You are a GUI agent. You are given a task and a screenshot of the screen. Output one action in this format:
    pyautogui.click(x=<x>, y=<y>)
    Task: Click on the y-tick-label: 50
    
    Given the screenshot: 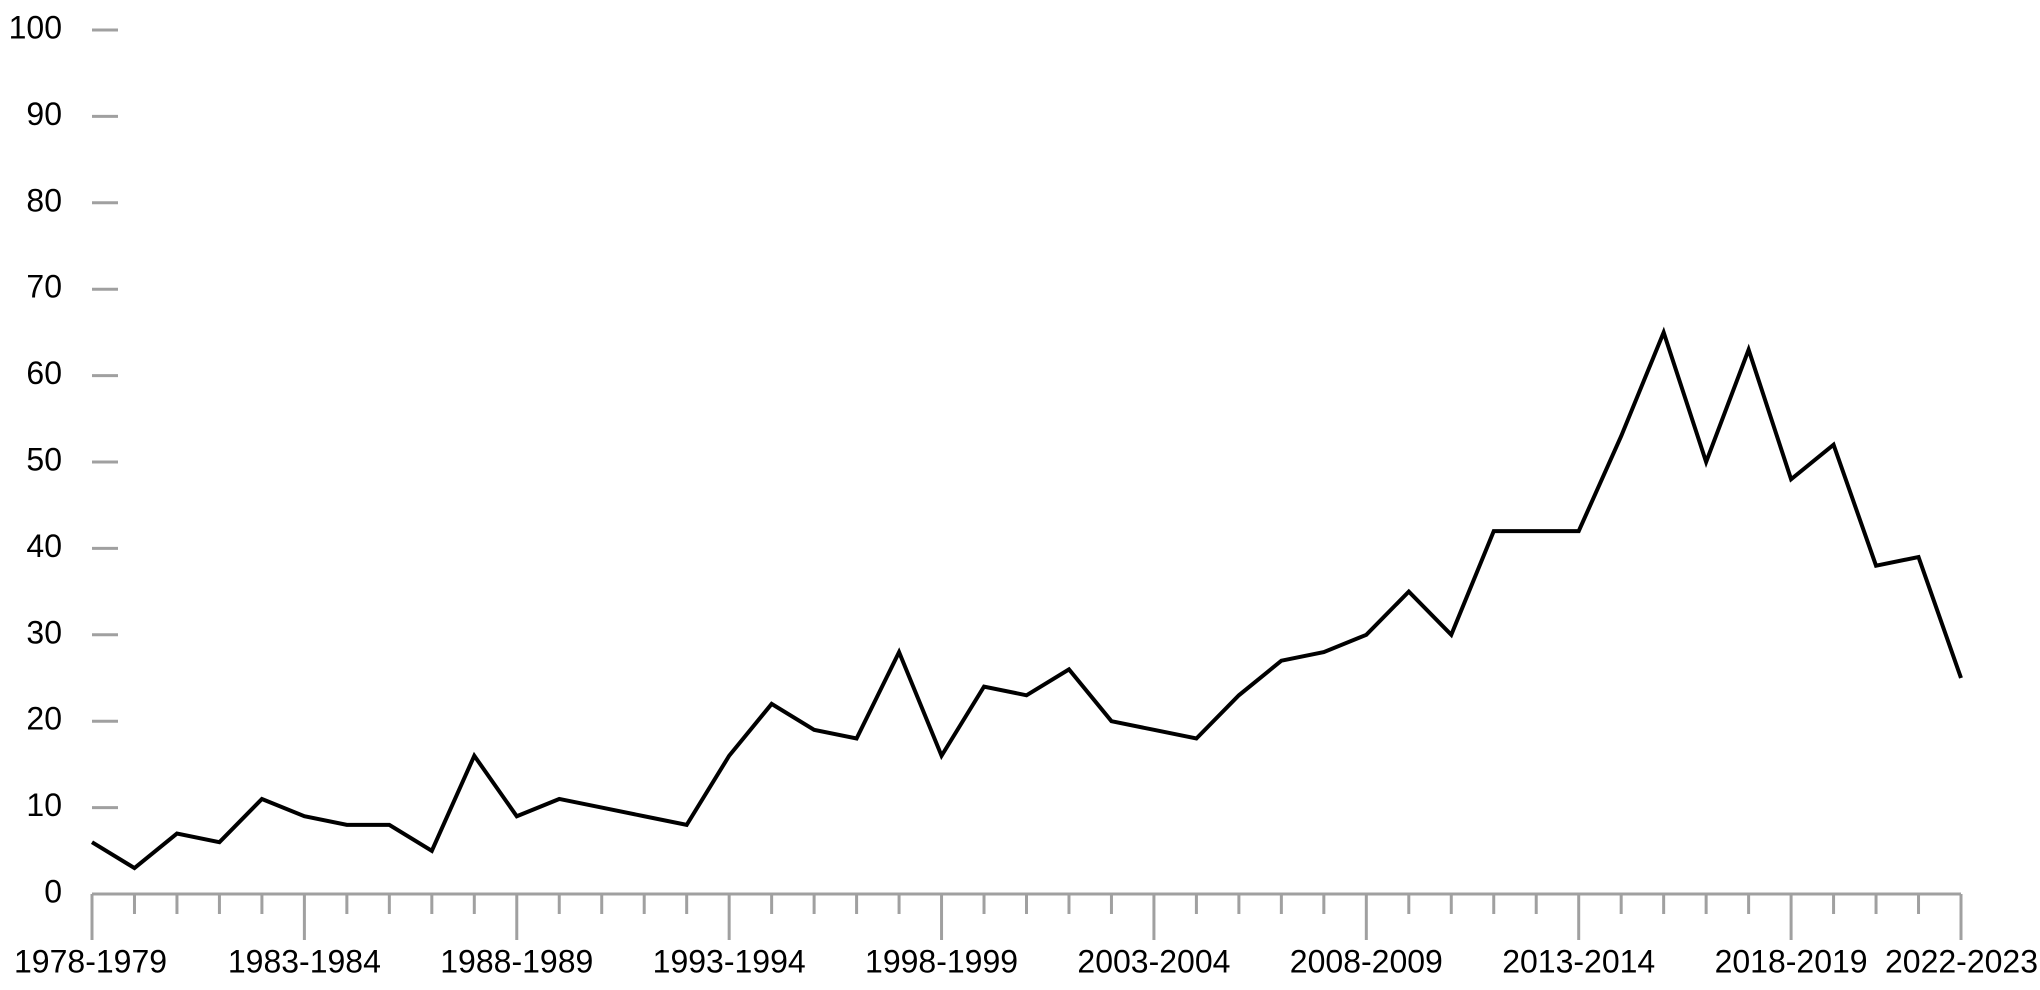 What is the action you would take?
    pyautogui.click(x=44, y=459)
    